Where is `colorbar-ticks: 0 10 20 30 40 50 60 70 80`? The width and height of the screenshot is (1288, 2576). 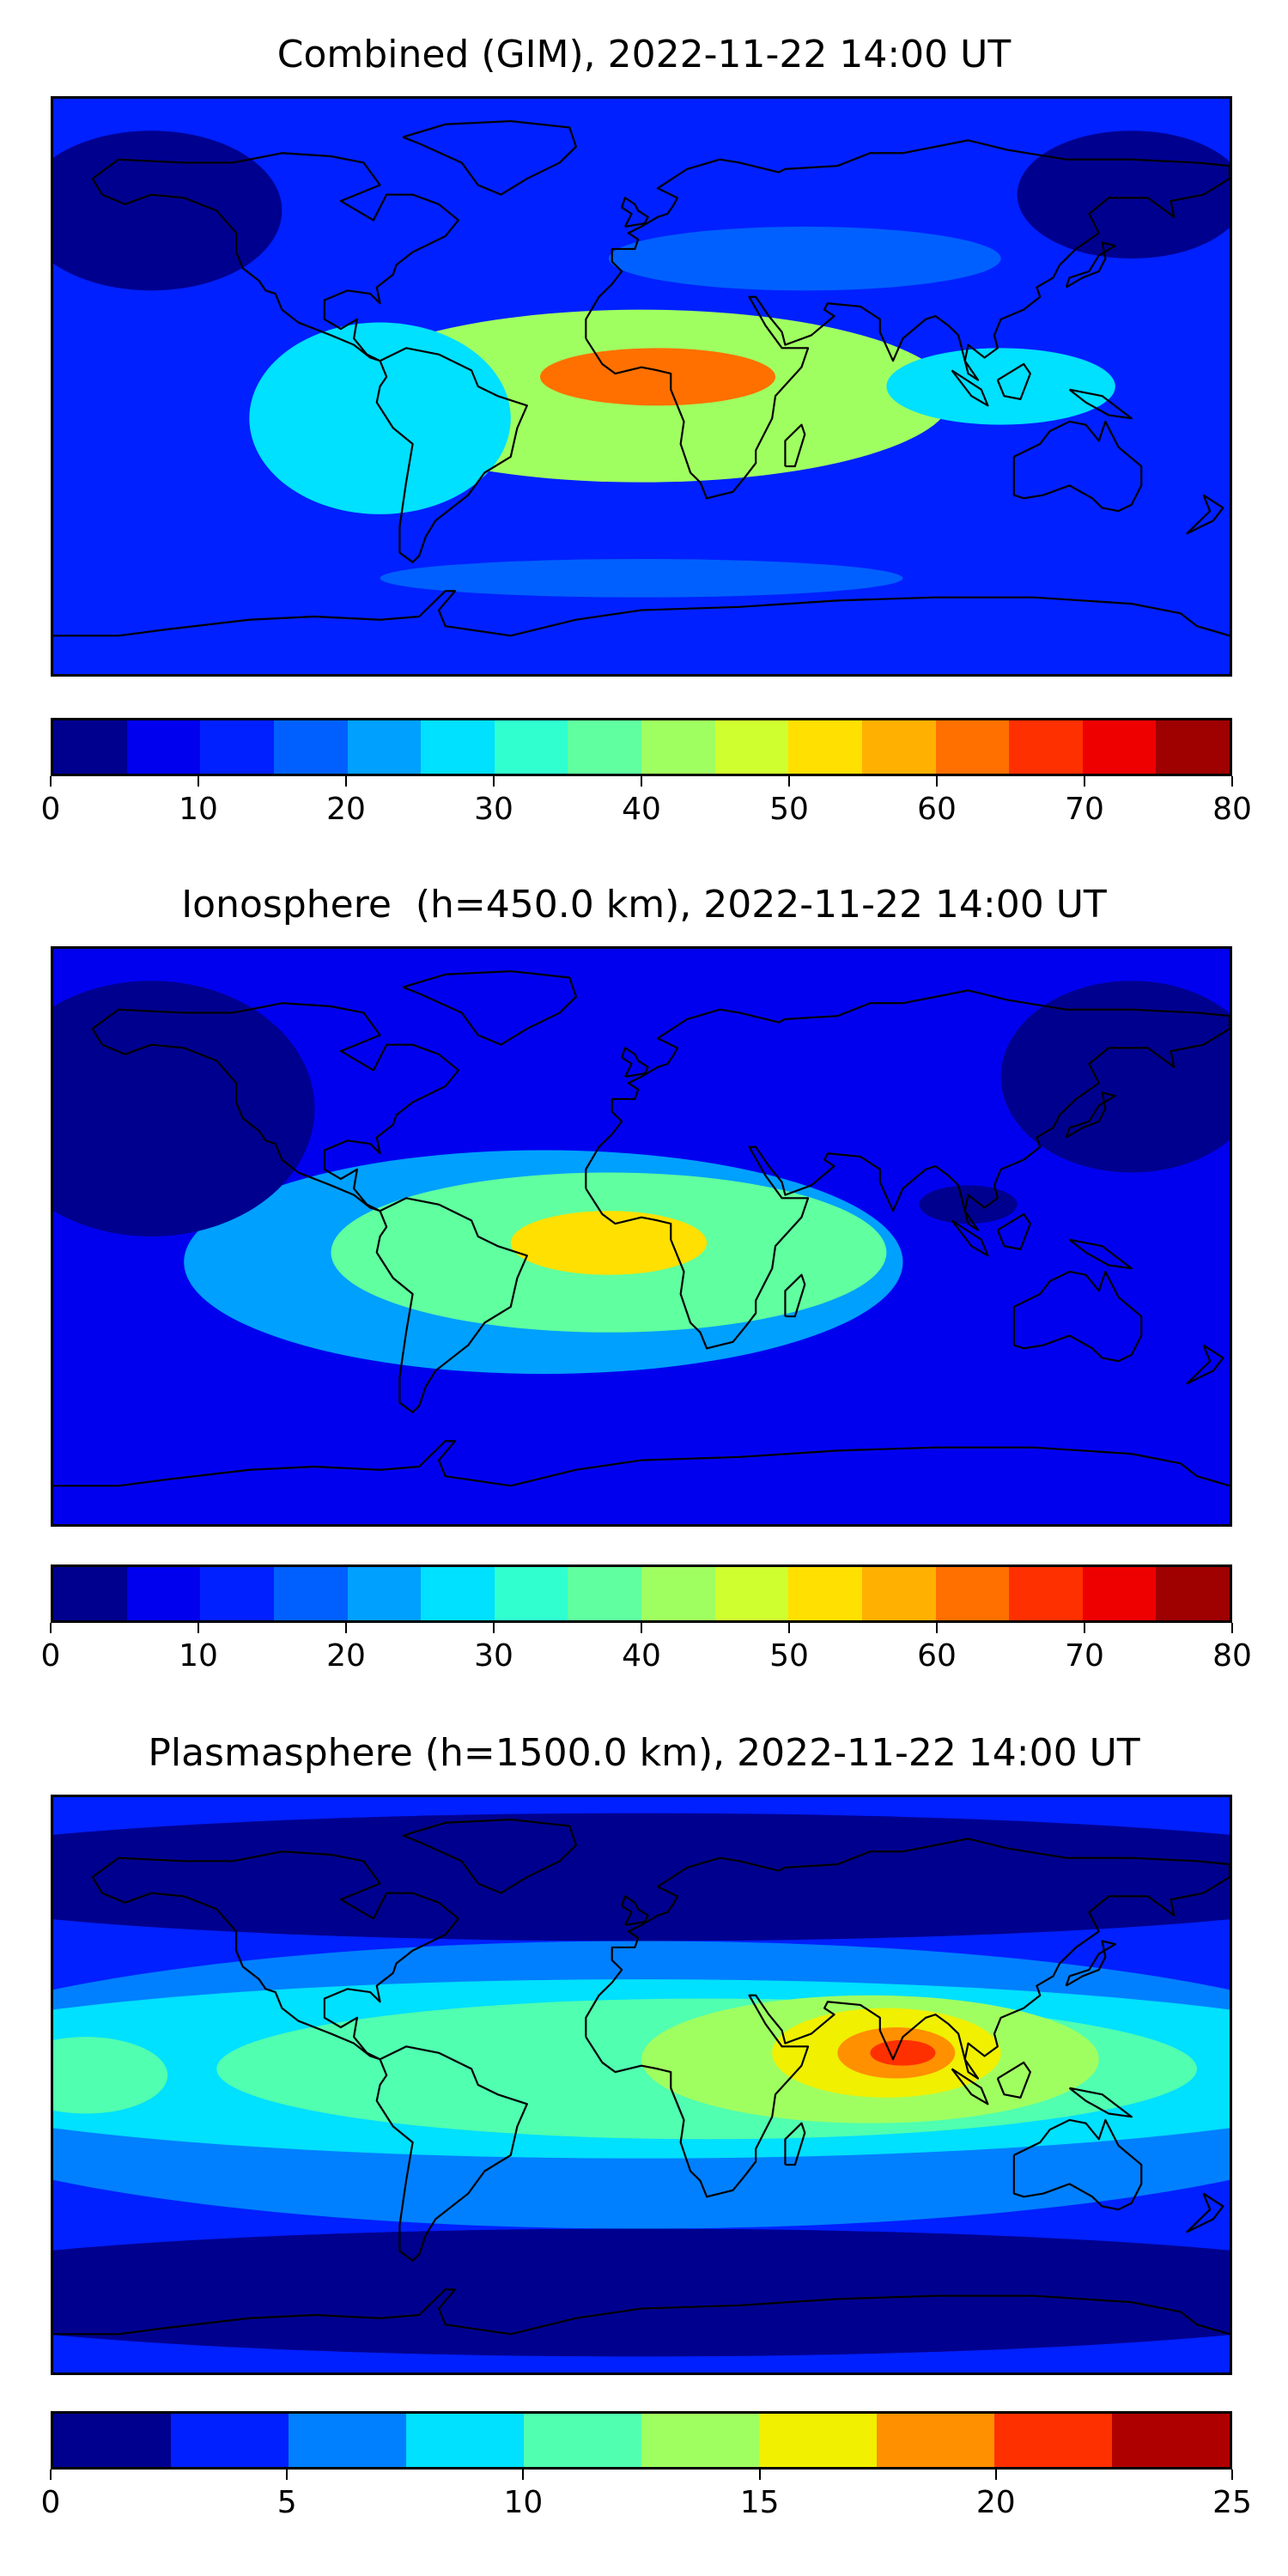 colorbar-ticks: 0 10 20 30 40 50 60 70 80 is located at coordinates (647, 1649).